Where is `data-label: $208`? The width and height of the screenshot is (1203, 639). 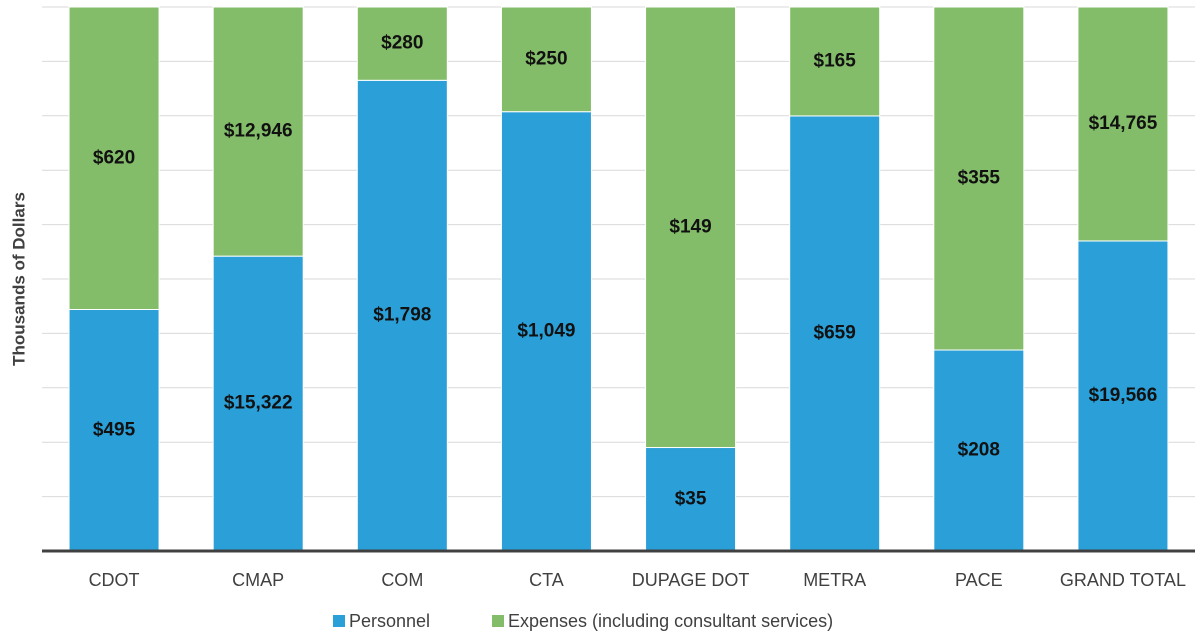
data-label: $208 is located at coordinates (979, 450).